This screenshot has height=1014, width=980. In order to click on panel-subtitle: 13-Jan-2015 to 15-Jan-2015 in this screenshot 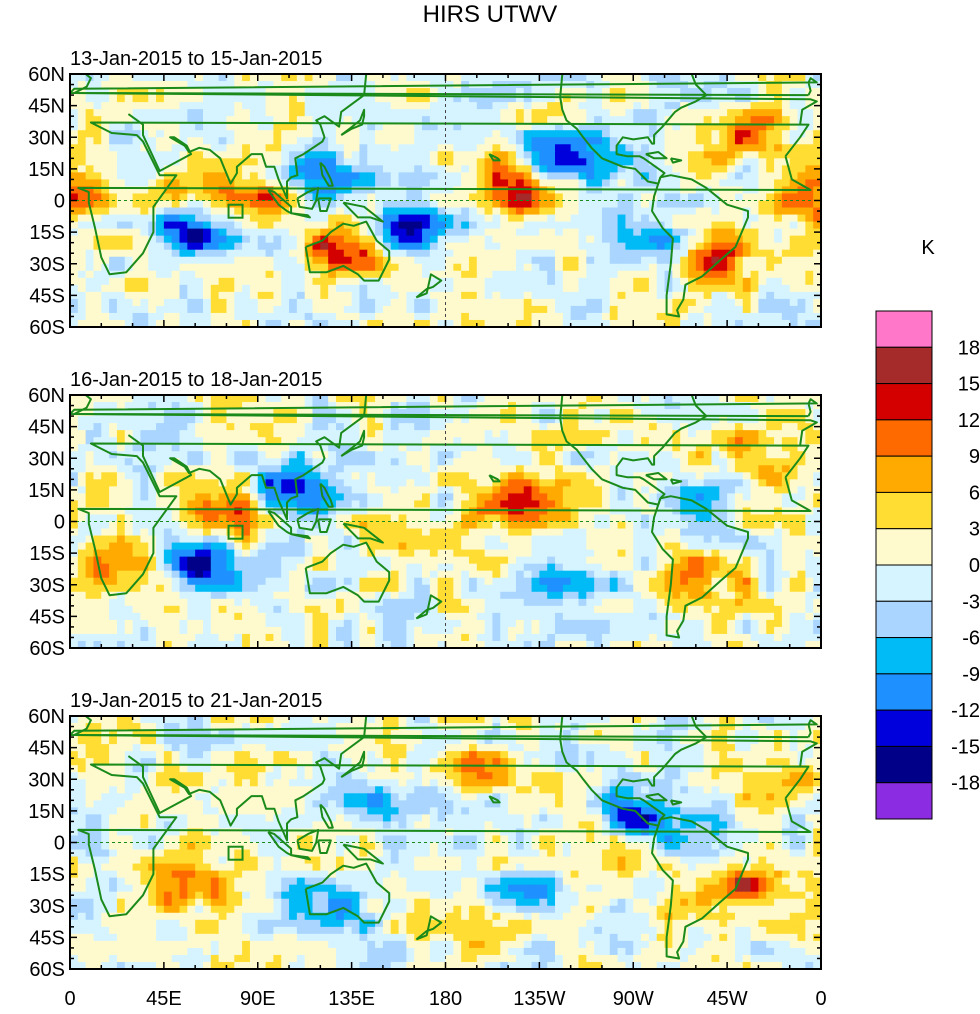, I will do `click(196, 59)`.